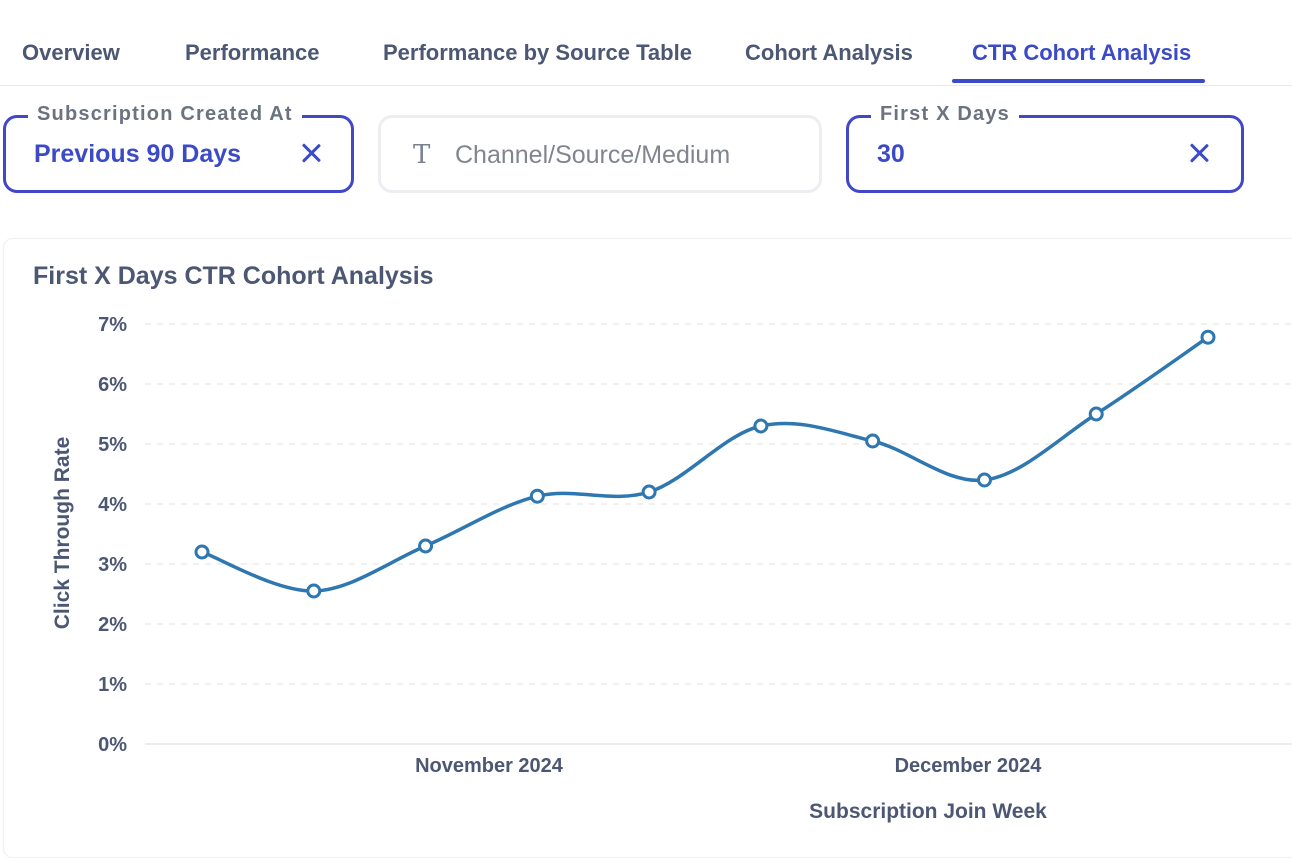 Image resolution: width=1292 pixels, height=858 pixels. What do you see at coordinates (112, 685) in the screenshot?
I see `y-tick-label: 1%` at bounding box center [112, 685].